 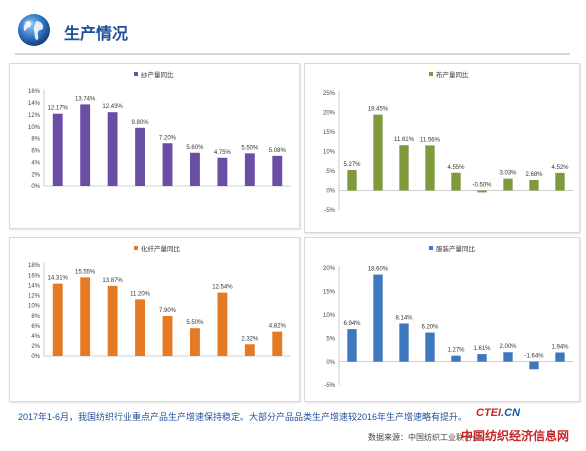 What do you see at coordinates (560, 168) in the screenshot?
I see `data-label: 4.52%` at bounding box center [560, 168].